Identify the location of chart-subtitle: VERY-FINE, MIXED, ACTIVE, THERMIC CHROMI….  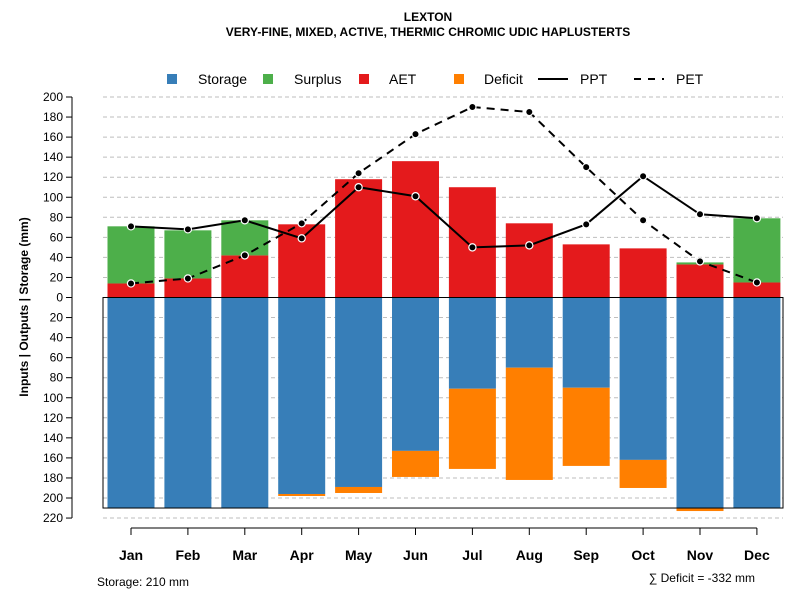
(428, 32).